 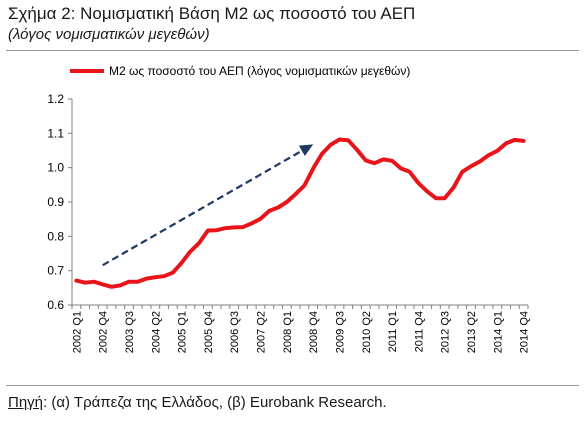 I want to click on y-tick-label: 1.1, so click(x=55, y=133).